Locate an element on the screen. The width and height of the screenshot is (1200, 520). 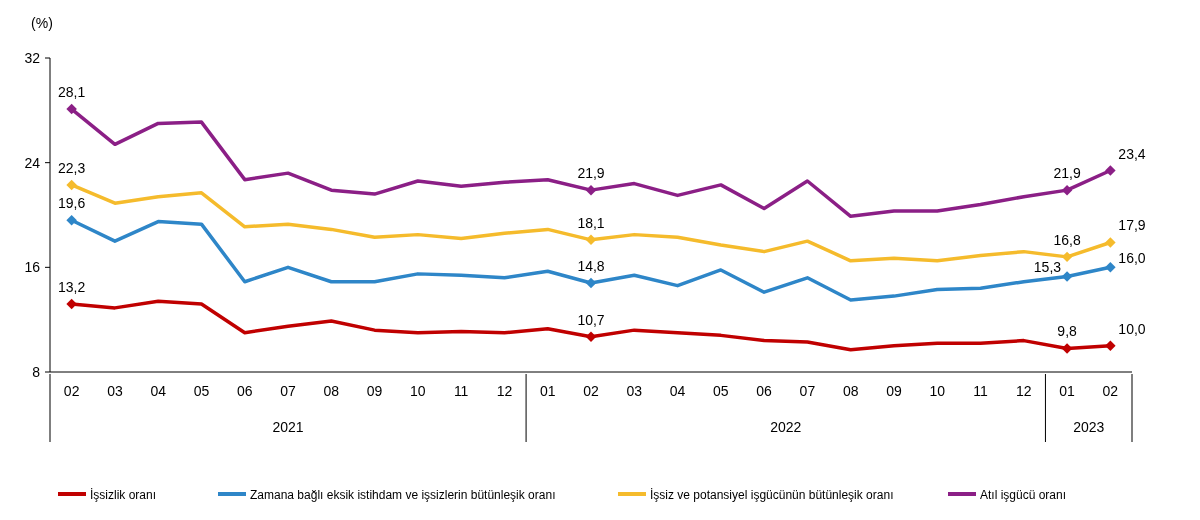
data-label: 16,8 is located at coordinates (1067, 239).